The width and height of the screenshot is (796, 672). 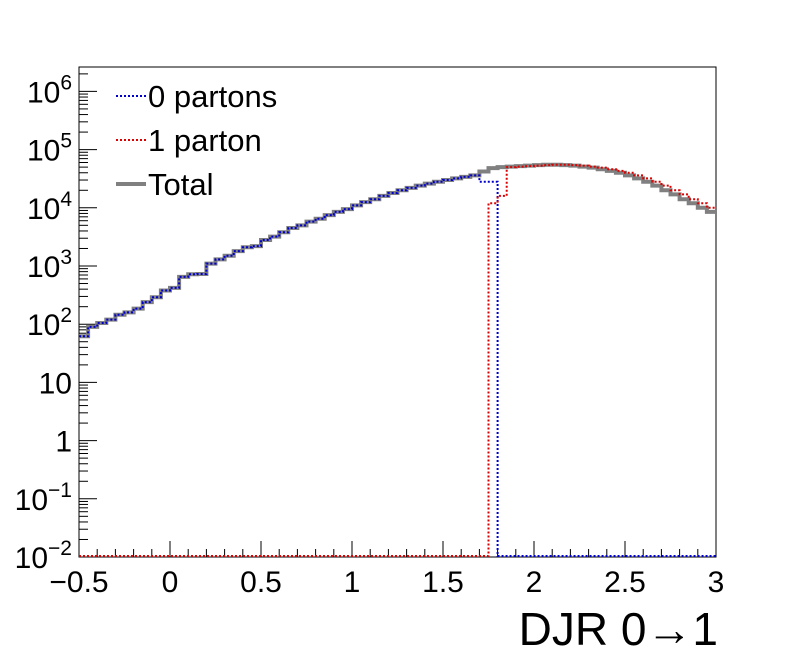 What do you see at coordinates (205, 140) in the screenshot?
I see `legend-label-1-parton: 1 parton` at bounding box center [205, 140].